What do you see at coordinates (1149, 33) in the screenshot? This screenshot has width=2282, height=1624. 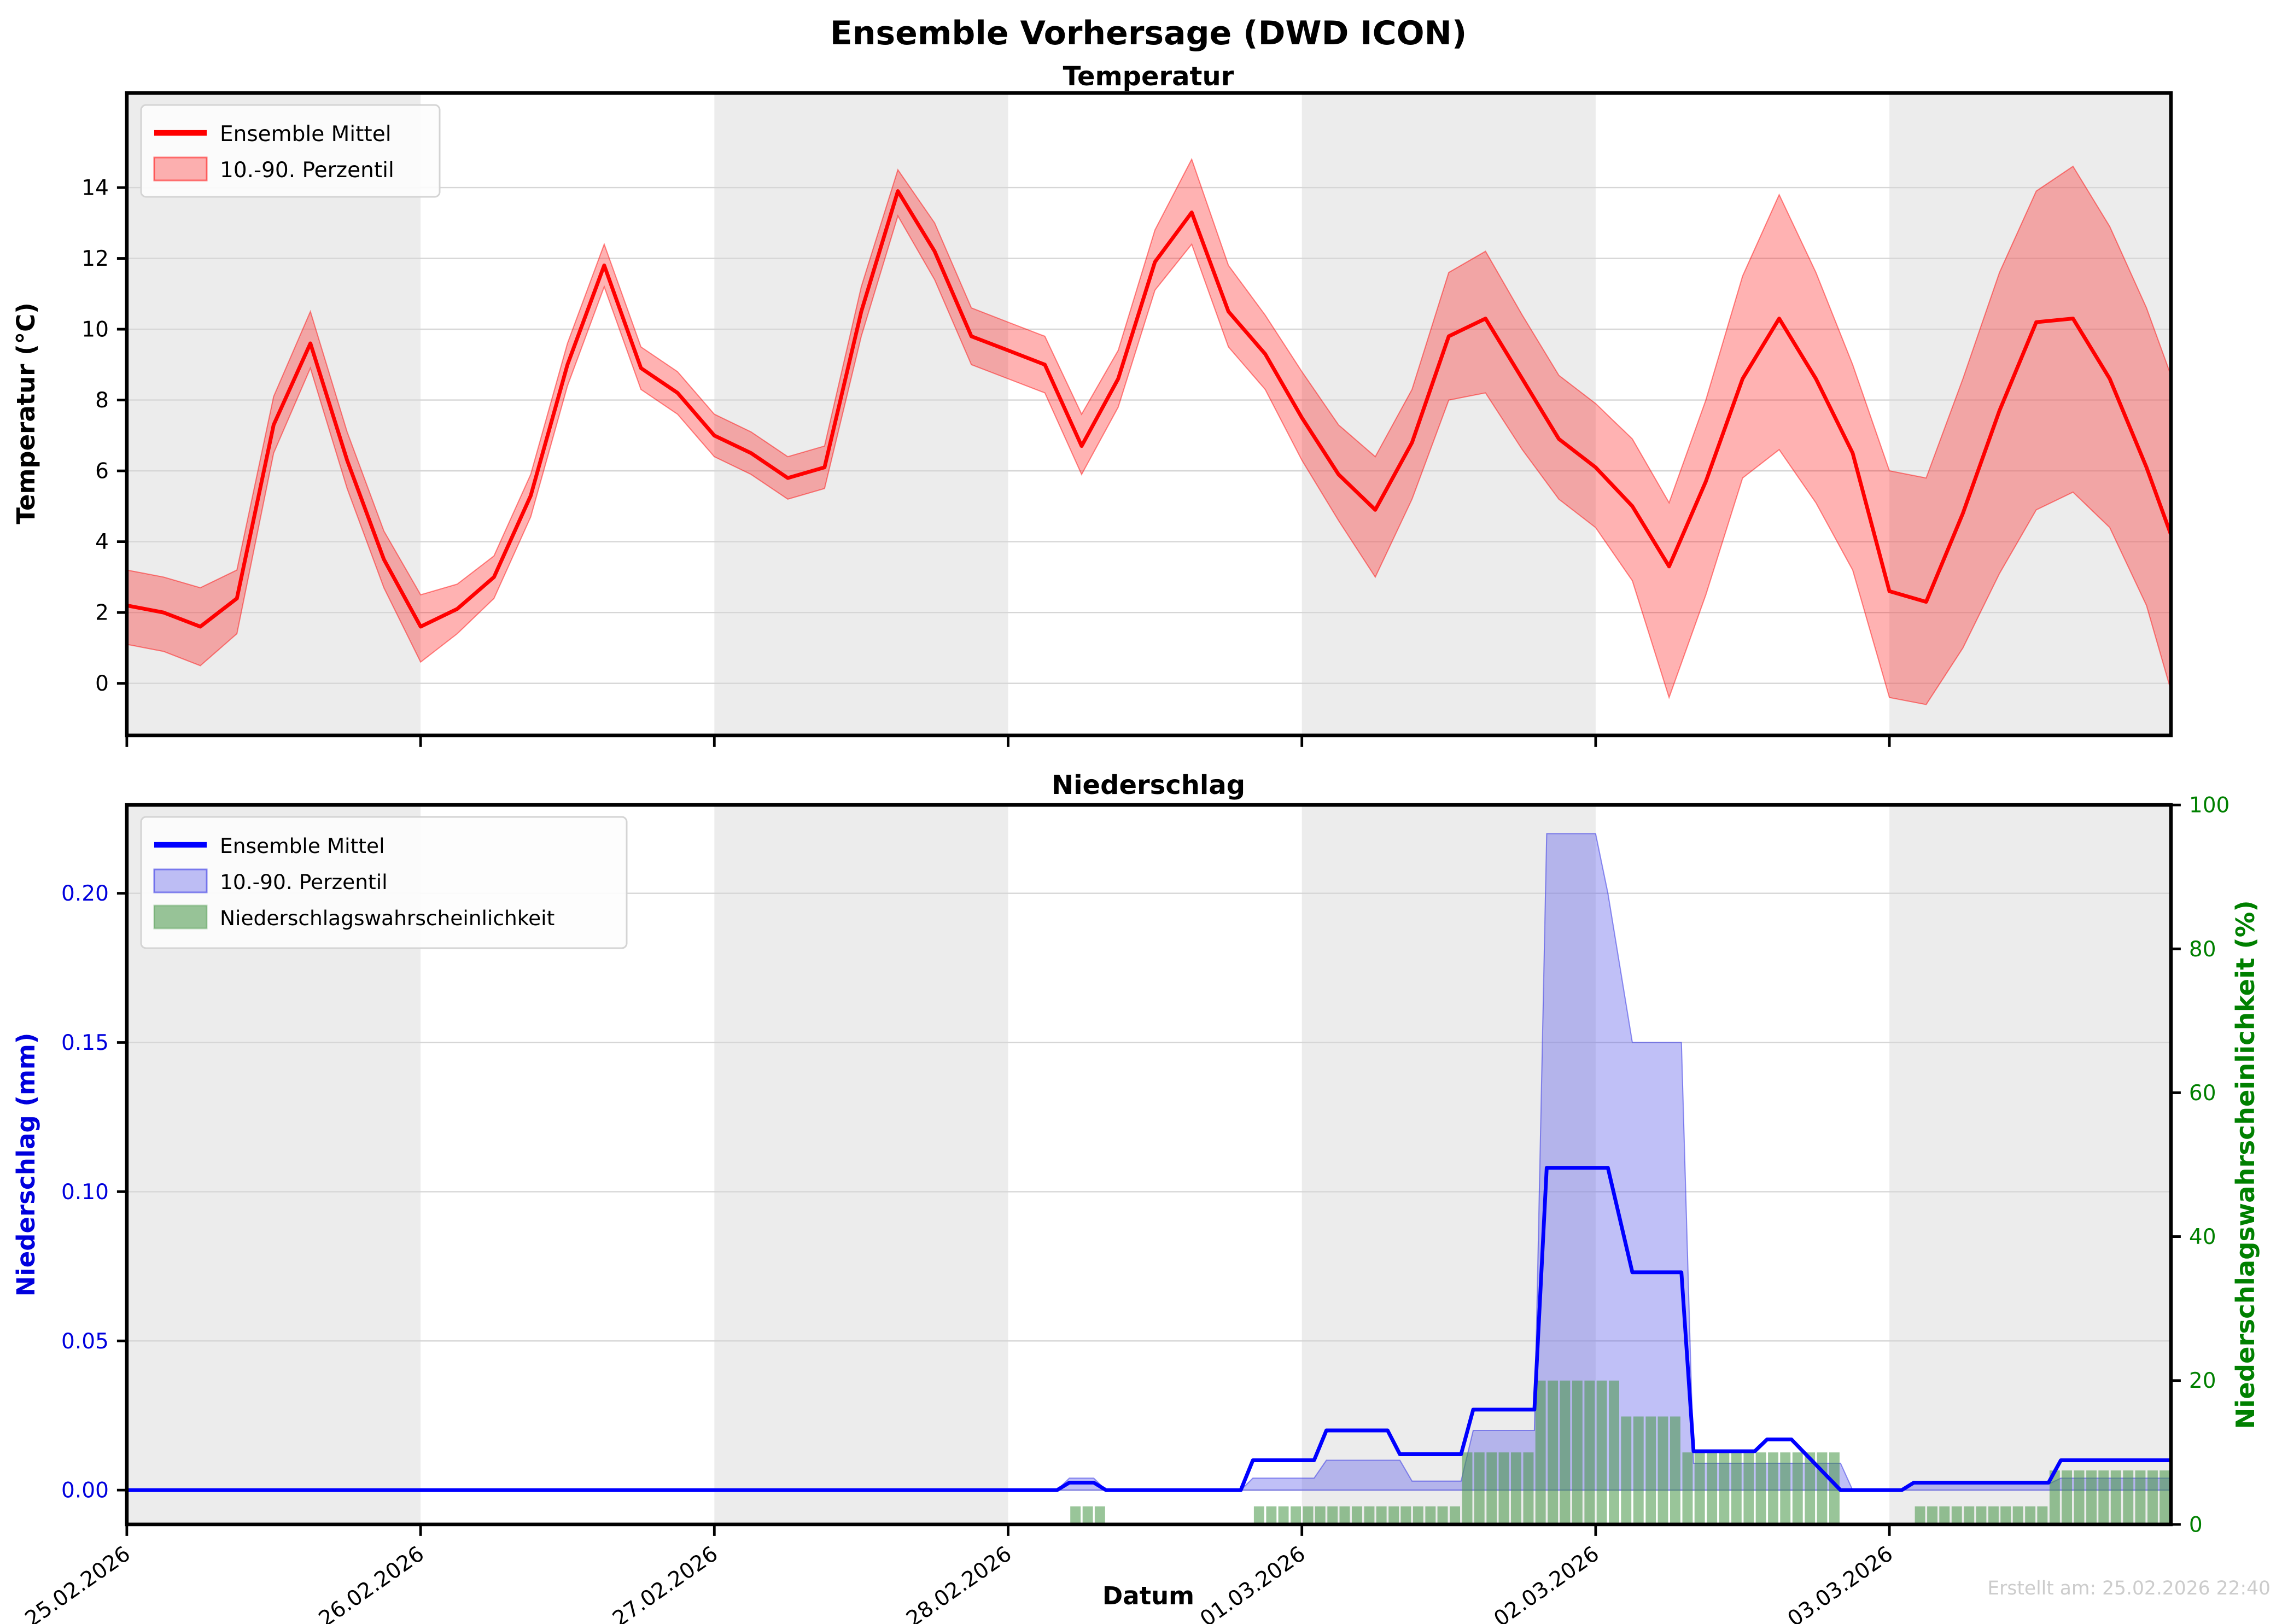 I see `figure-title: Ensemble Vorhersage (DWD ICON)` at bounding box center [1149, 33].